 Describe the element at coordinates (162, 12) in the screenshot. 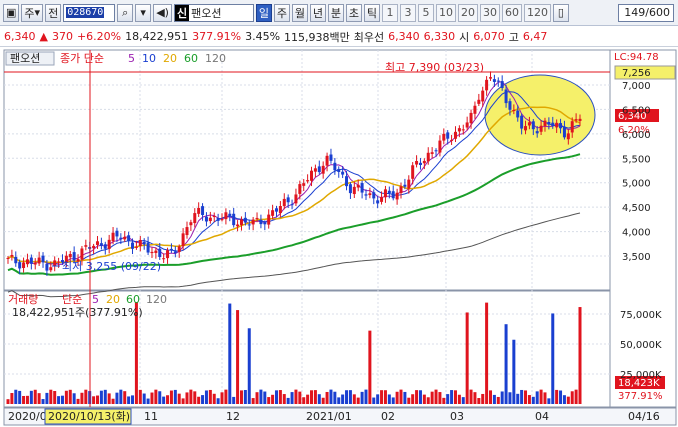

I see `sound-icon: ◀)` at that location.